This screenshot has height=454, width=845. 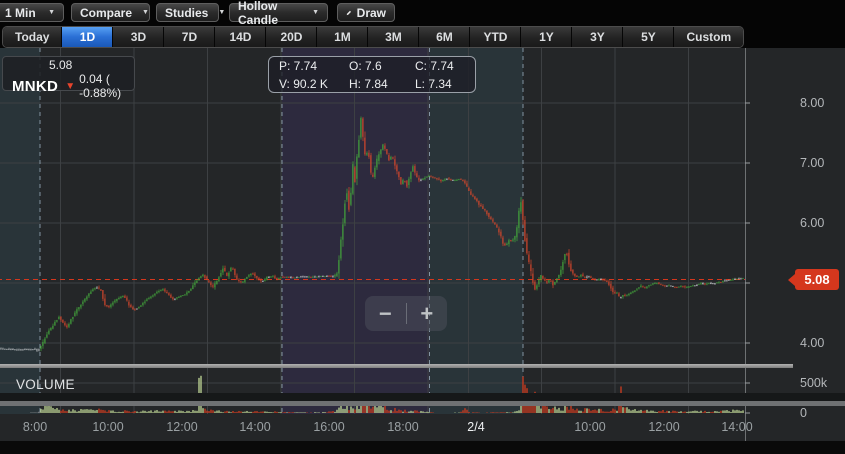 I want to click on range-tab-20d: 20D, so click(x=292, y=36).